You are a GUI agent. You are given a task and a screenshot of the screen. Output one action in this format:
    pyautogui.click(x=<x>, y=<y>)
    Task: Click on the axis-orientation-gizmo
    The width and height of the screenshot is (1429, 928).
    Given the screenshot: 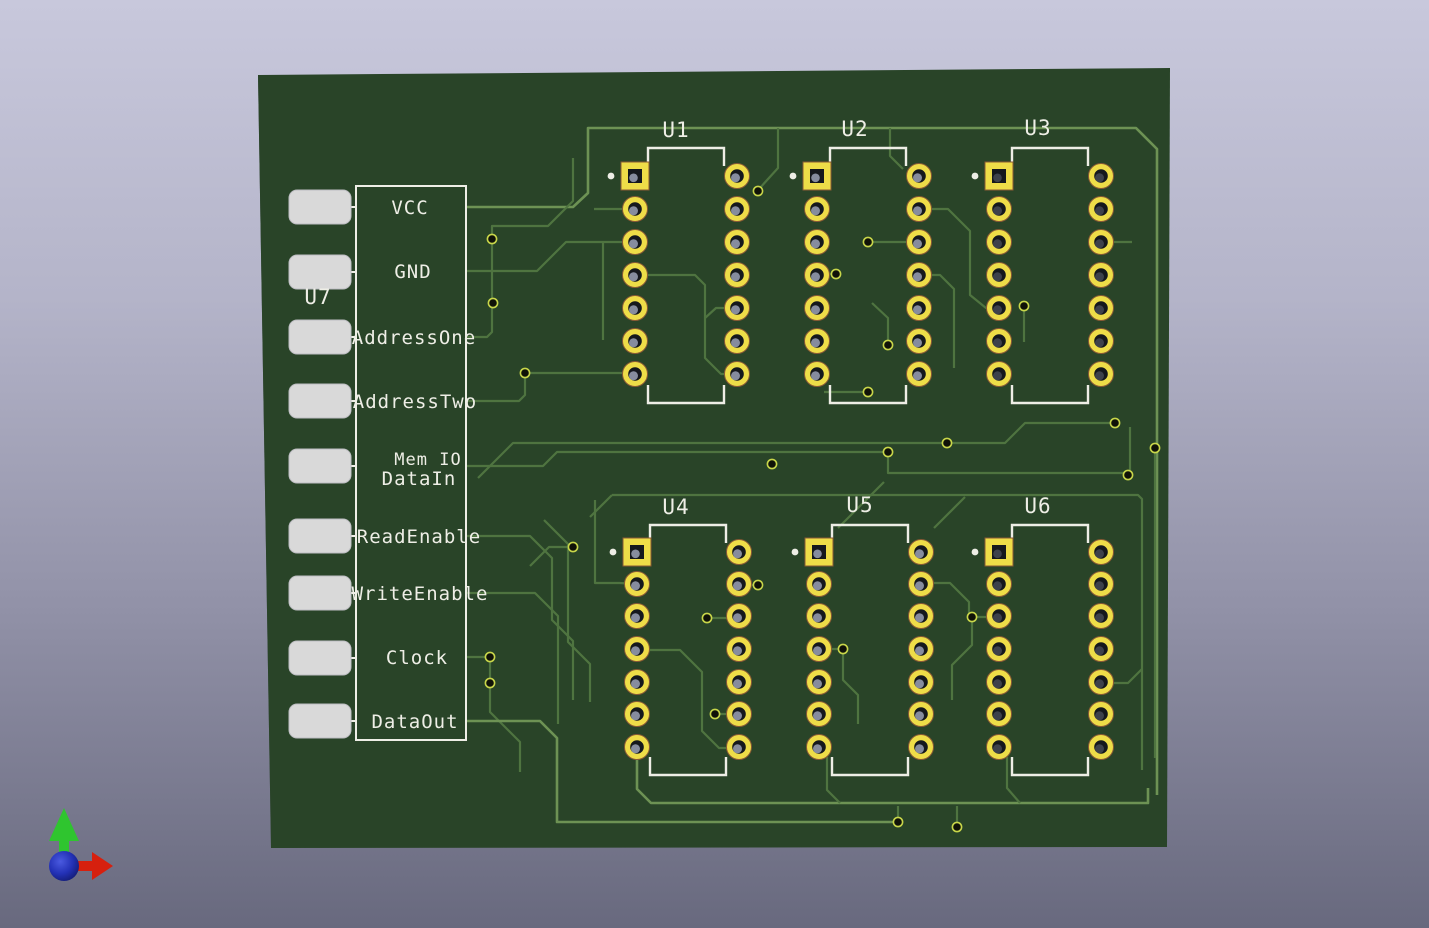 What is the action you would take?
    pyautogui.click(x=81, y=844)
    